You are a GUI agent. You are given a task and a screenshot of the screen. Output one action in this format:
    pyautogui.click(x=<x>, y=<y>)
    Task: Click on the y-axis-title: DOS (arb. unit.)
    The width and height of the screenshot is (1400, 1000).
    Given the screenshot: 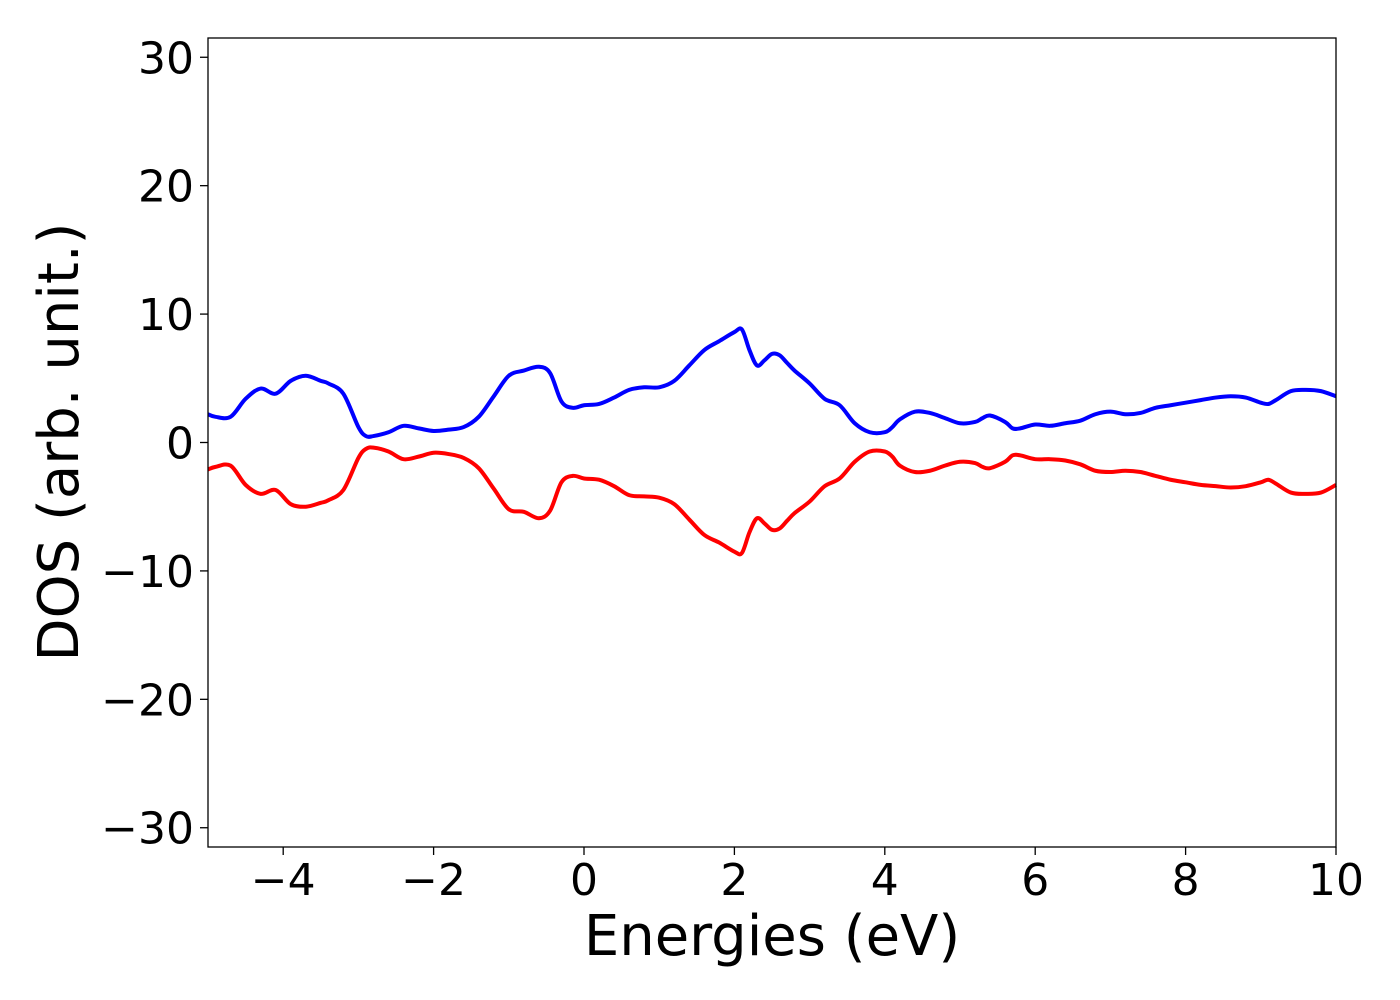 What is the action you would take?
    pyautogui.click(x=59, y=441)
    